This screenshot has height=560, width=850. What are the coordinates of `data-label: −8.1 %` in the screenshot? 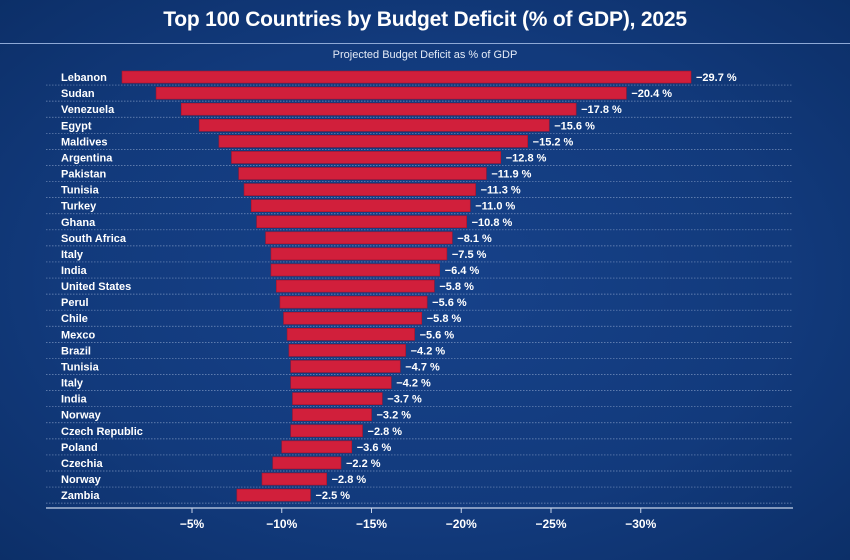 It's located at (474, 239).